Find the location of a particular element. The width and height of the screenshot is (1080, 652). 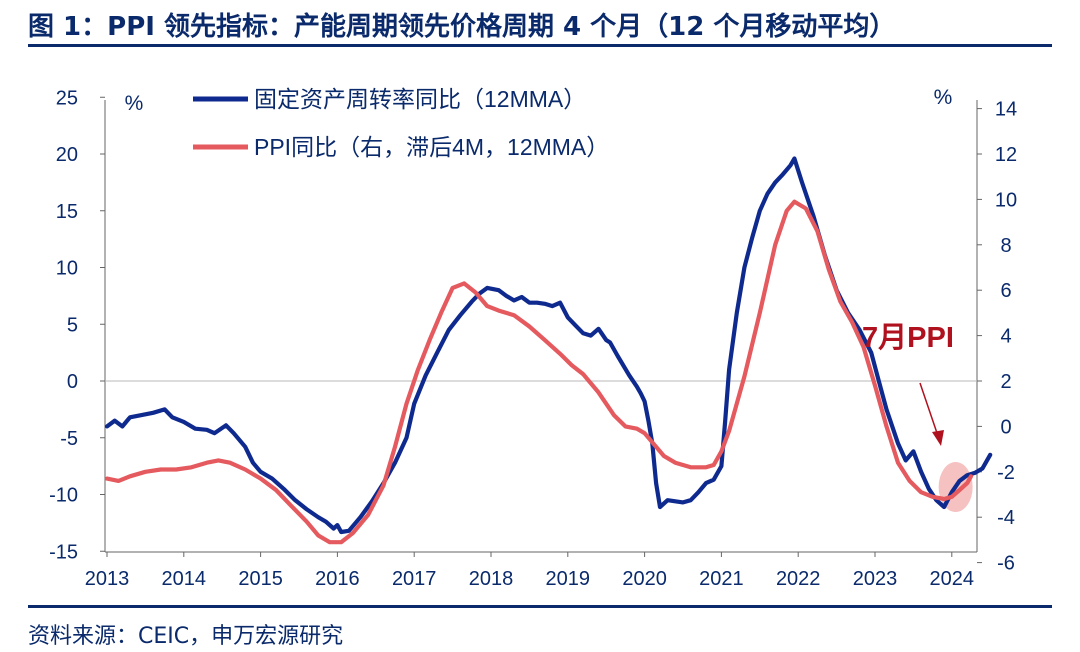

left-tick-label: 15 is located at coordinates (67, 212).